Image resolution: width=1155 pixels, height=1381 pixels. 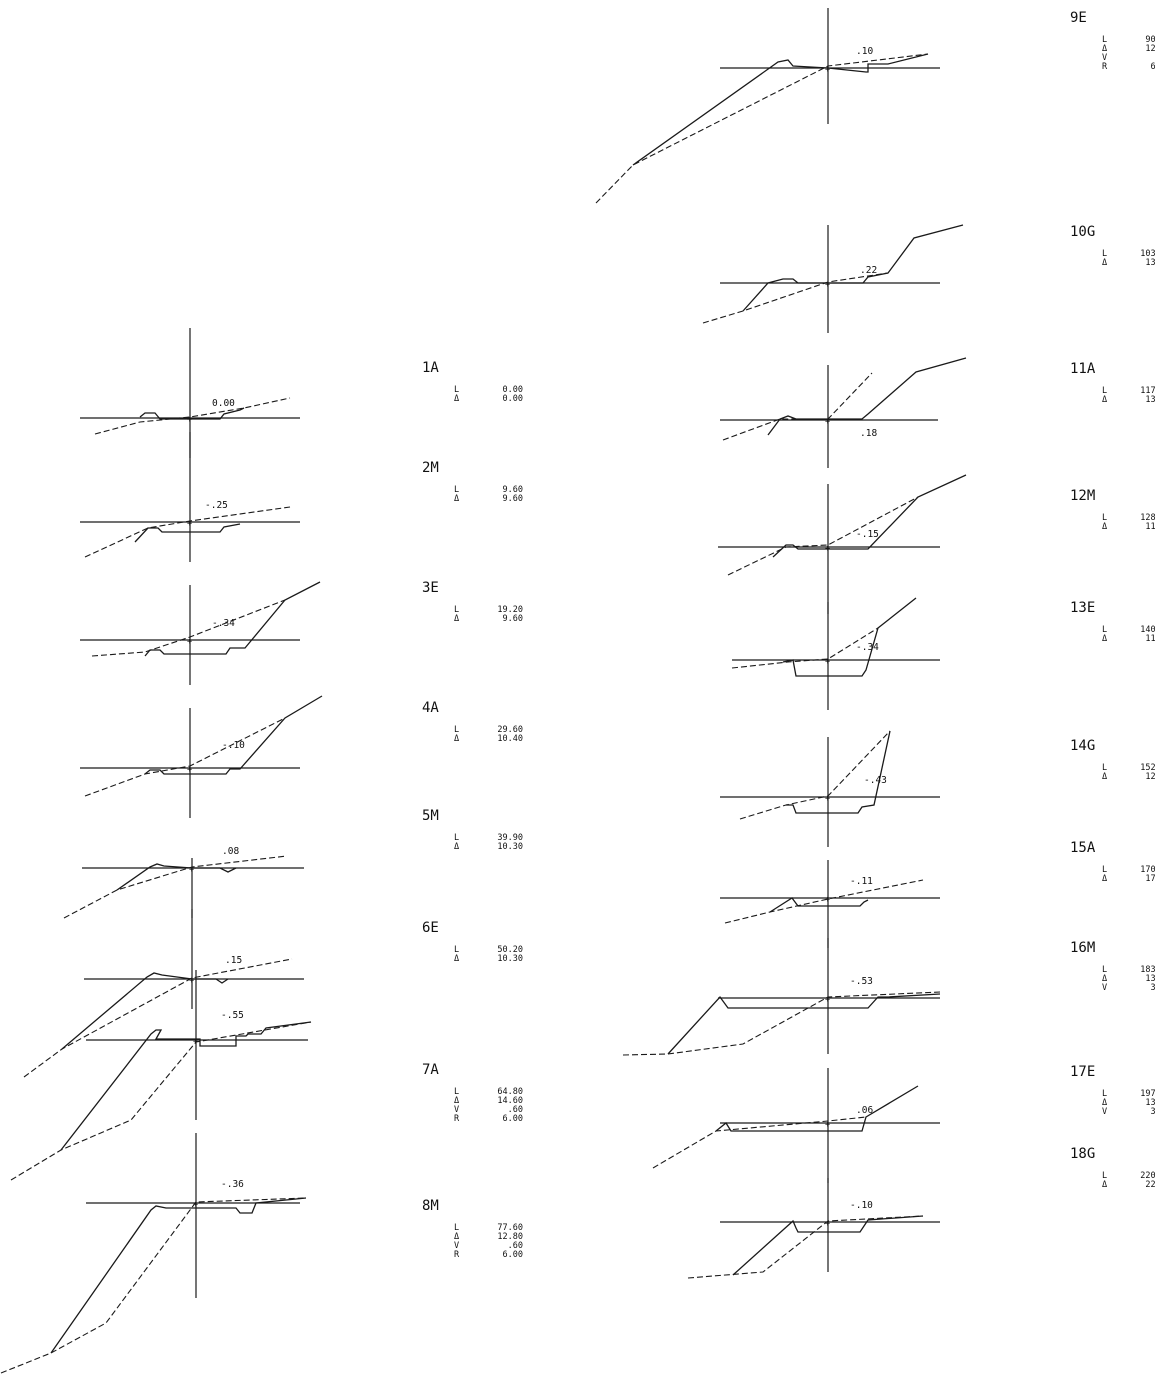 What do you see at coordinates (515, 1246) in the screenshot?
I see `param-value: .60` at bounding box center [515, 1246].